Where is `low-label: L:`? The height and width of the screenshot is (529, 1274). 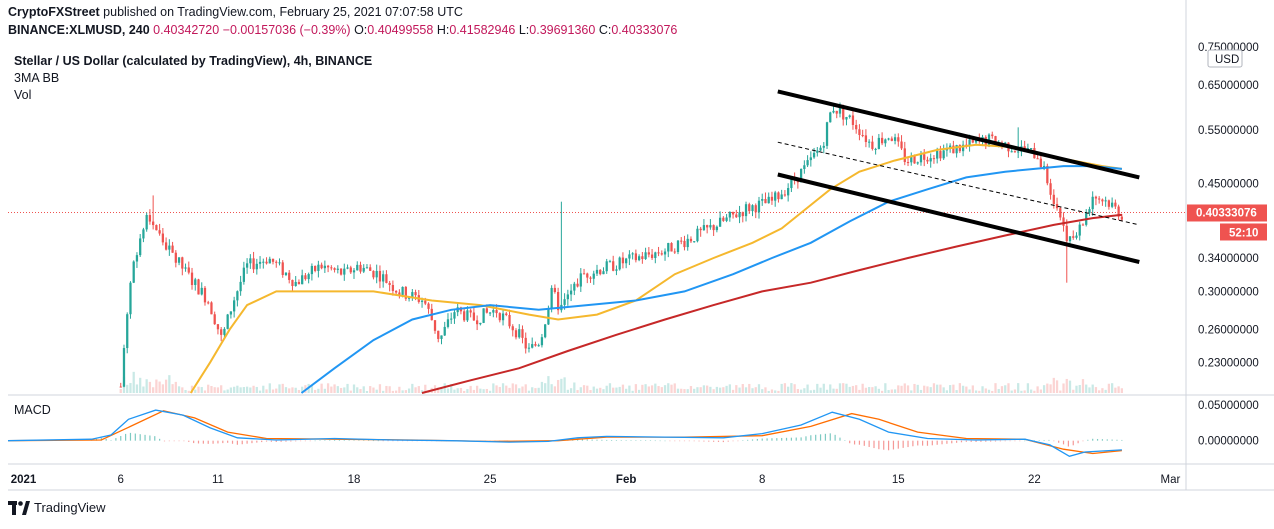 low-label: L: is located at coordinates (524, 30).